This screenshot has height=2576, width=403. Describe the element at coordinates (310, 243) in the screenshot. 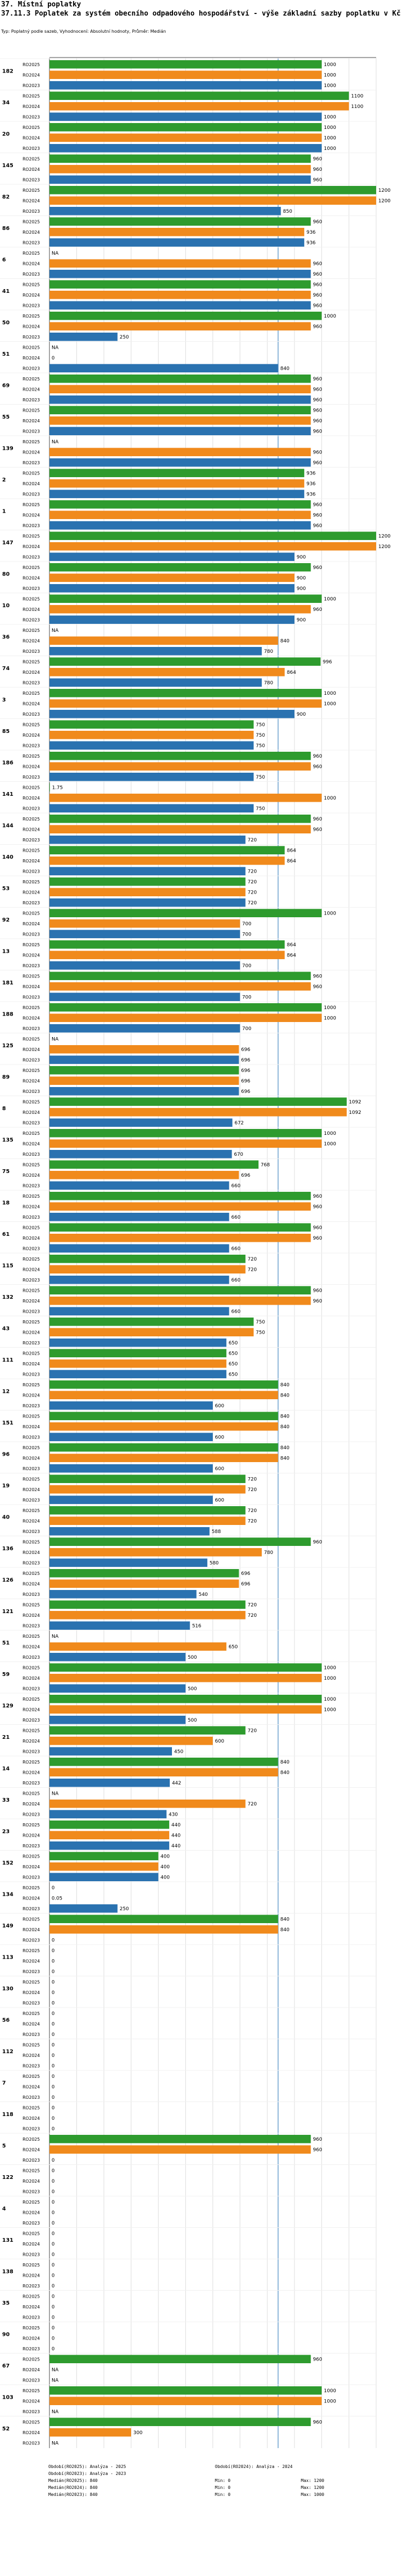

I see `value-label: 936` at that location.